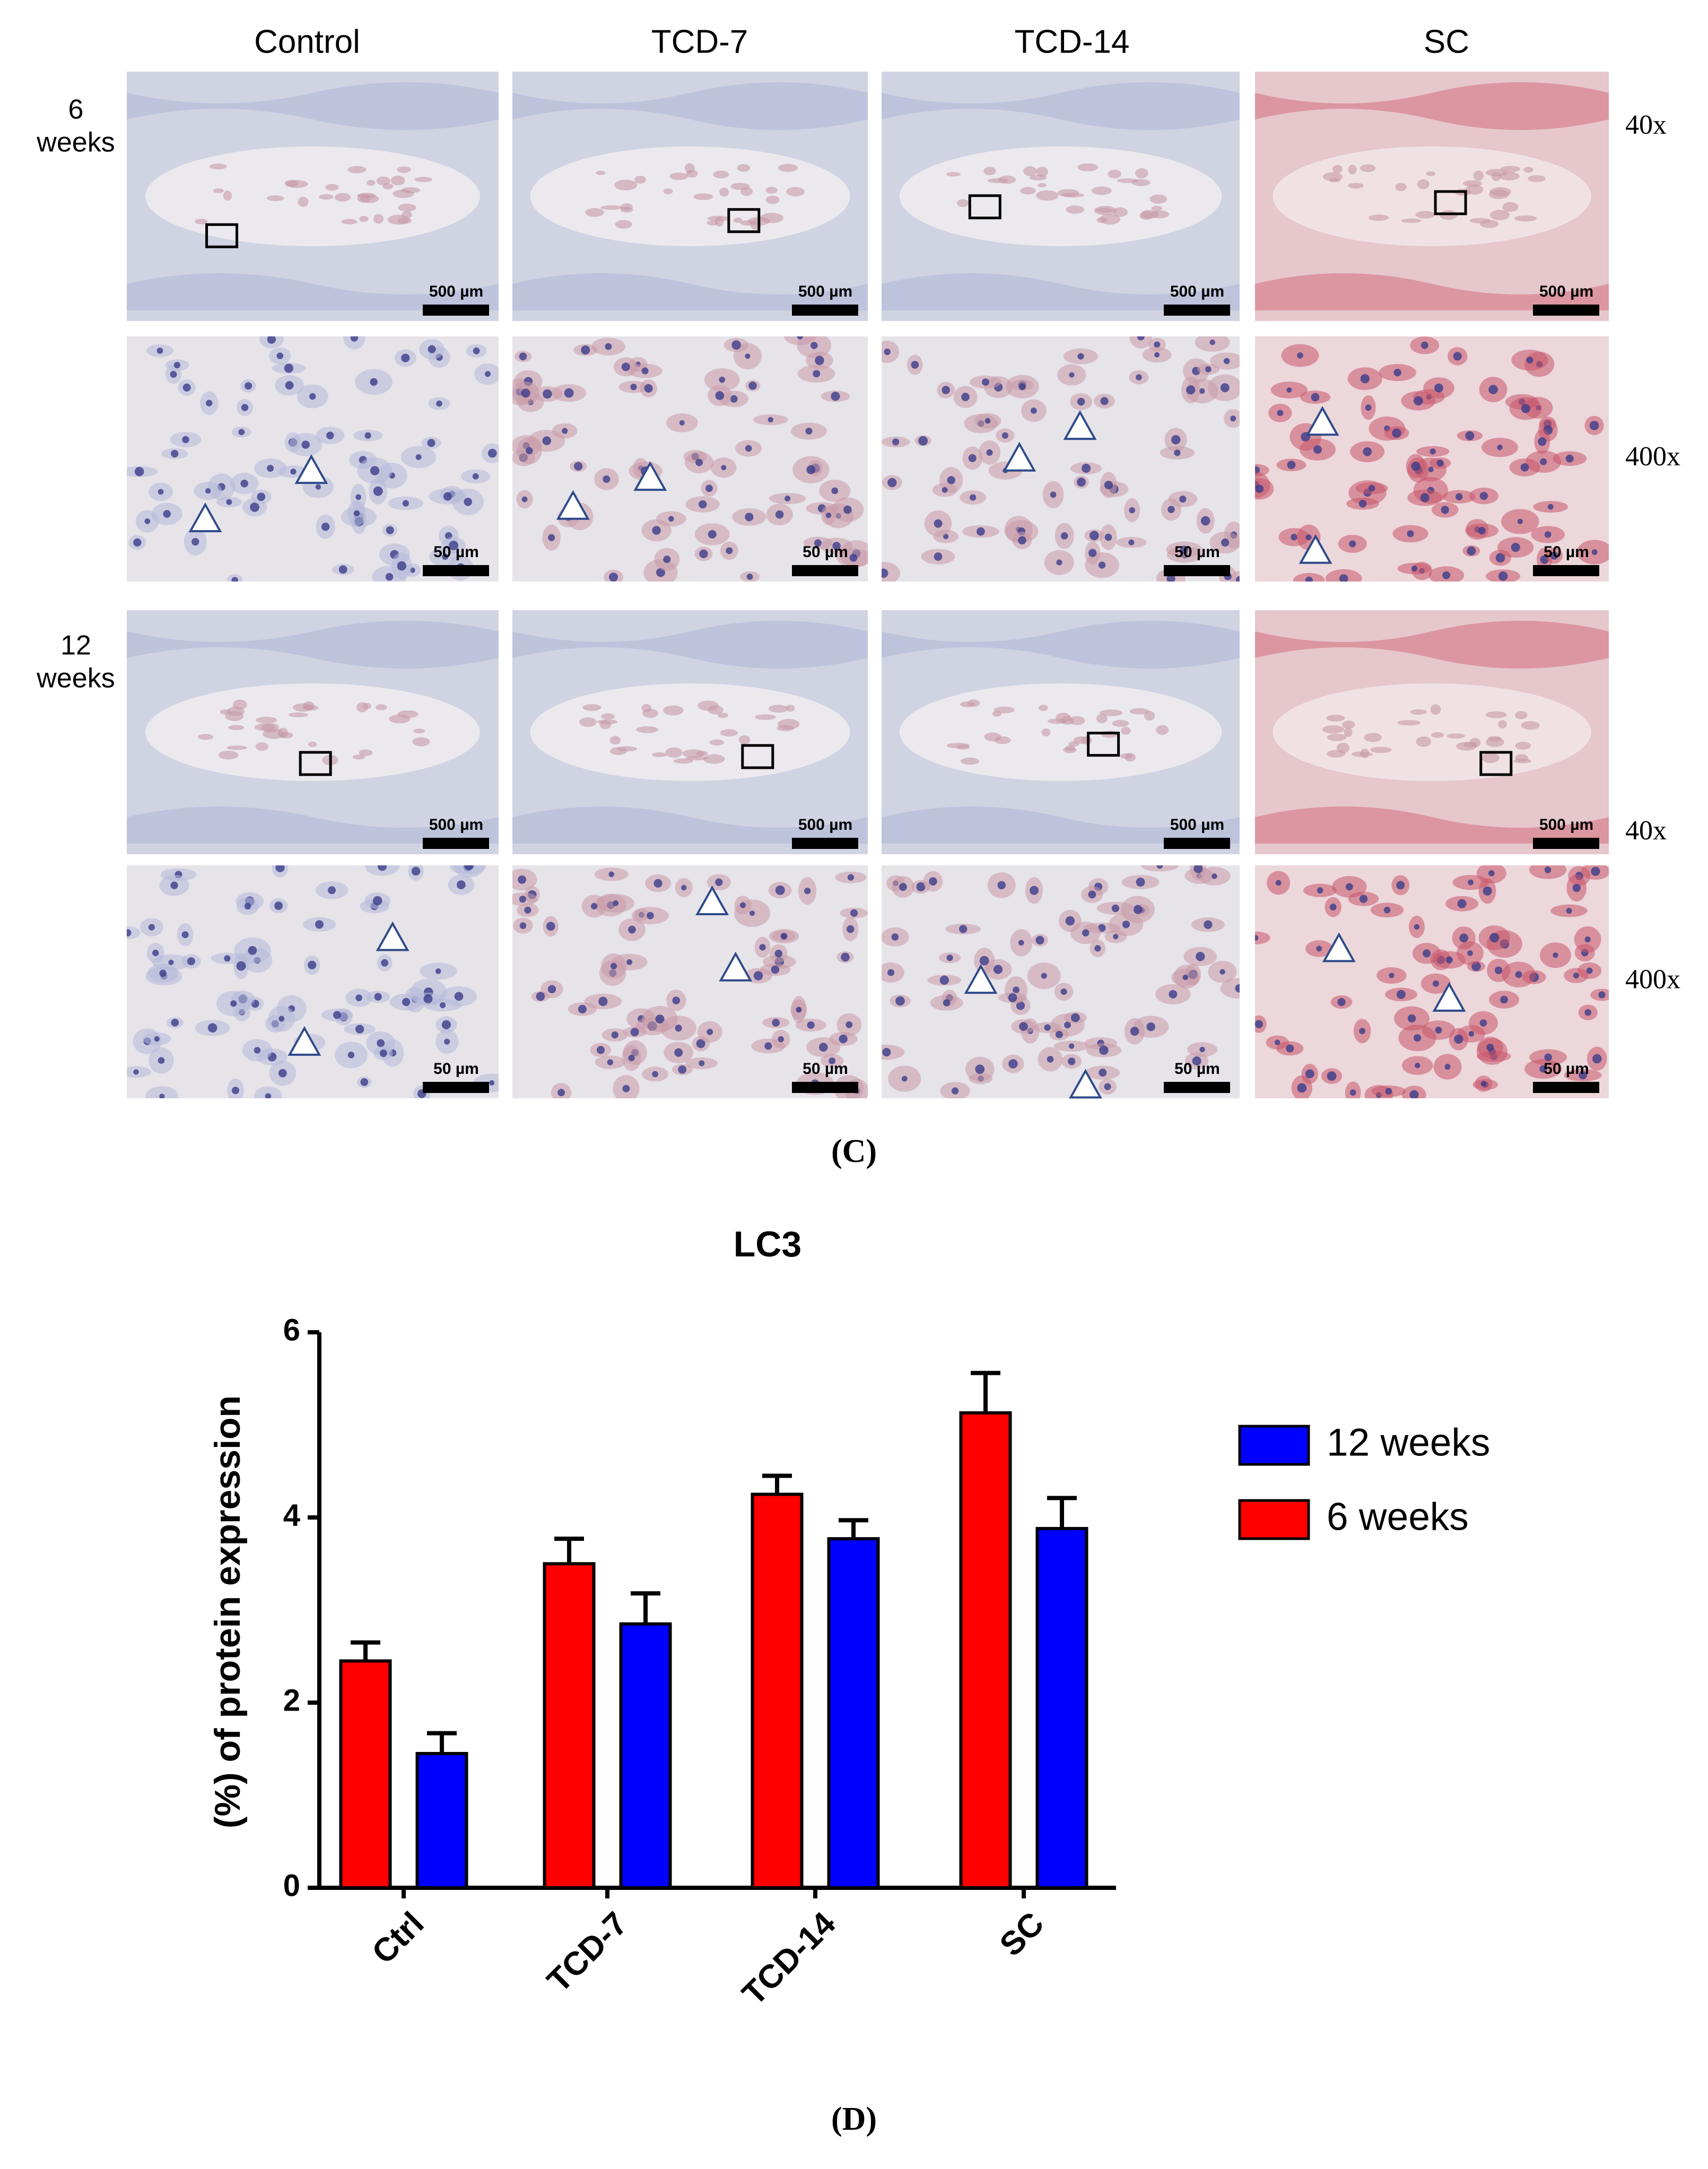 This screenshot has width=1708, height=2169. I want to click on nucleus-pulposus, so click(1432, 732).